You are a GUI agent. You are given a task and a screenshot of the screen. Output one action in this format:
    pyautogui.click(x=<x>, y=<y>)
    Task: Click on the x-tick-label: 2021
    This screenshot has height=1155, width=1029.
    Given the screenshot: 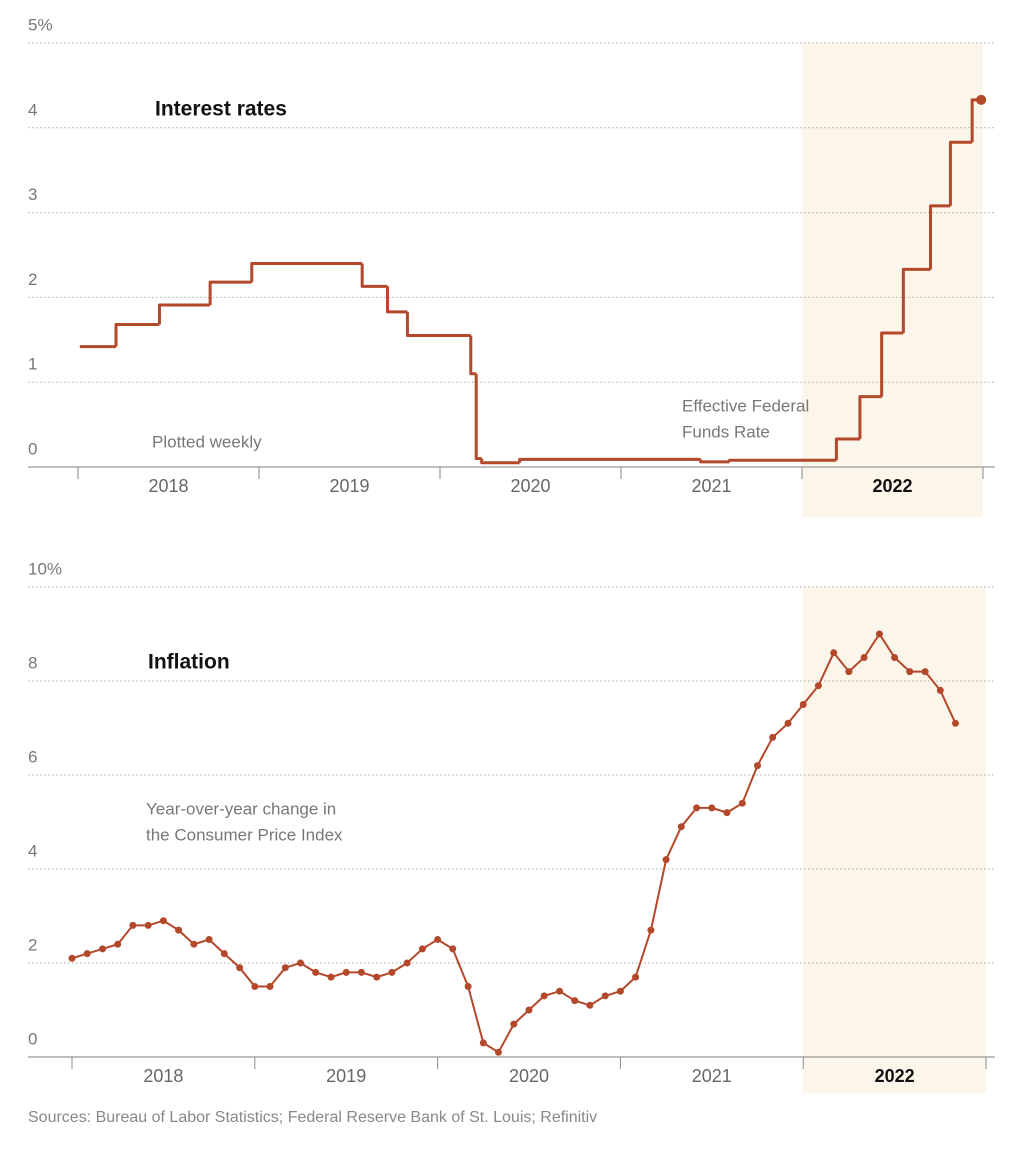 What is the action you would take?
    pyautogui.click(x=711, y=486)
    